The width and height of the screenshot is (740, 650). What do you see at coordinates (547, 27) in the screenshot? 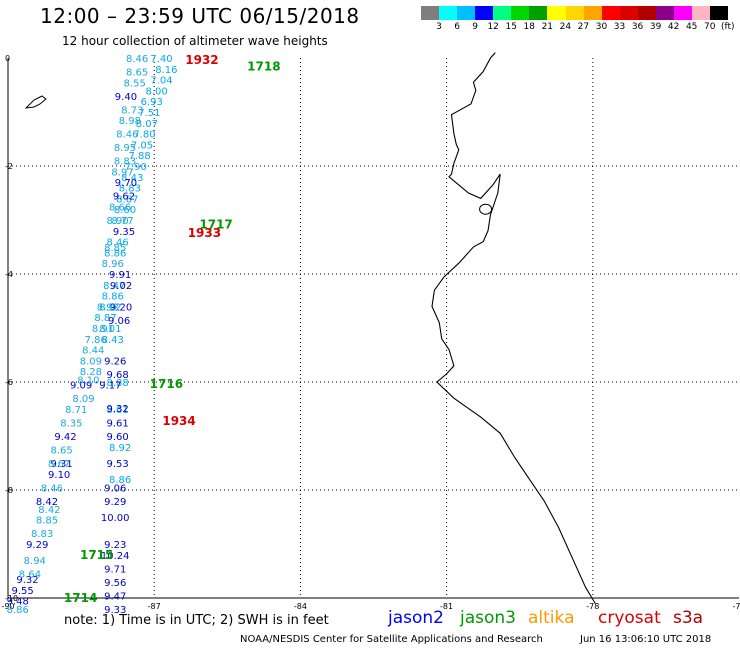
I see `legend-label: 21` at bounding box center [547, 27].